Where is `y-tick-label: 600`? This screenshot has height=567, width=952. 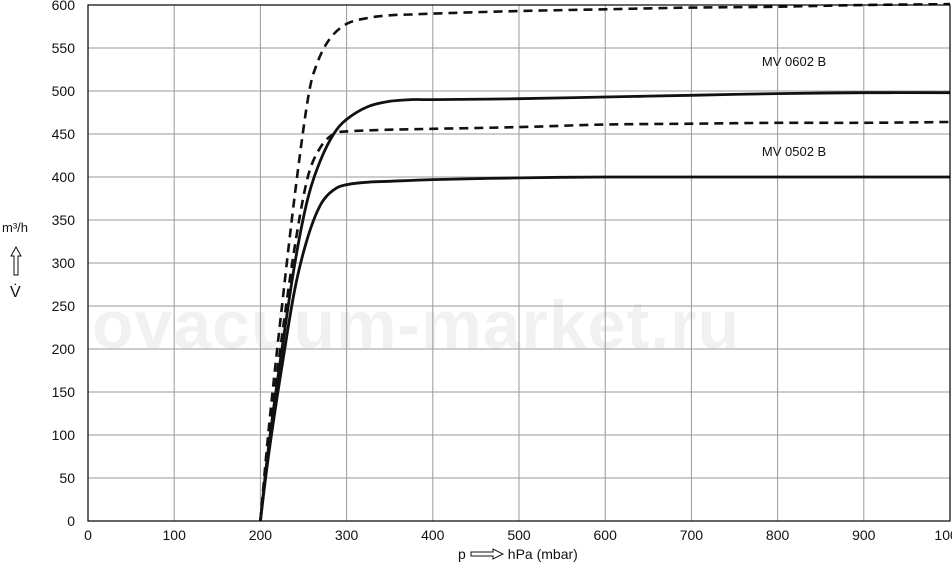
y-tick-label: 600 is located at coordinates (64, 6).